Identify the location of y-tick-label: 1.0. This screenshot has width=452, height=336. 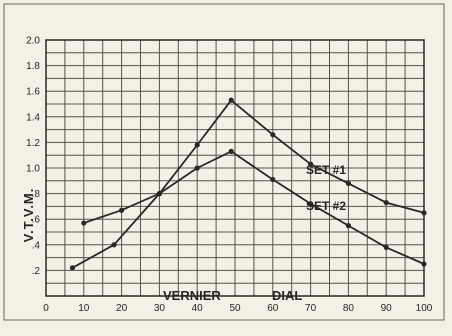
(33, 169).